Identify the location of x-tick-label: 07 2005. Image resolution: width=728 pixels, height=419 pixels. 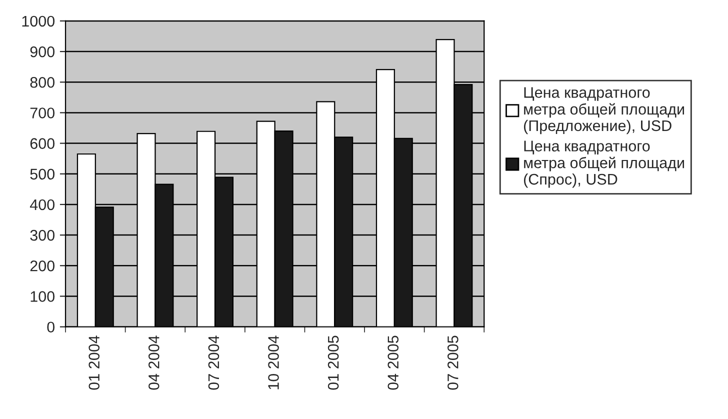
(453, 363).